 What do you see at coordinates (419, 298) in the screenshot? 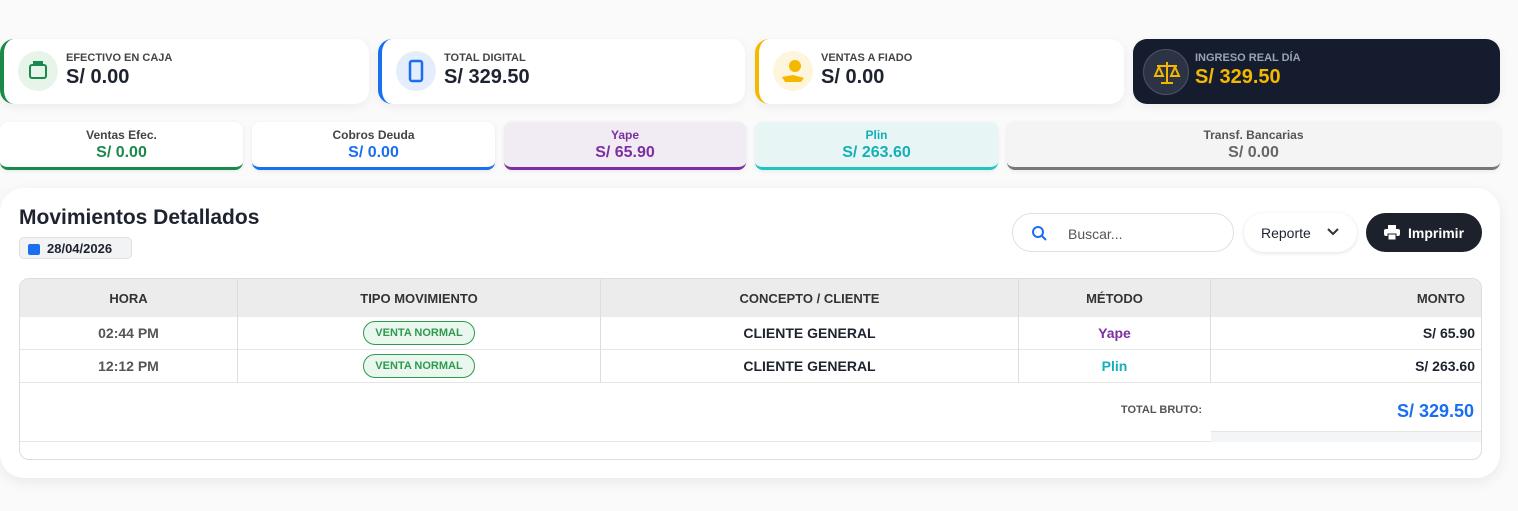
I see `header-cell: TIPO MOVIMIENTO` at bounding box center [419, 298].